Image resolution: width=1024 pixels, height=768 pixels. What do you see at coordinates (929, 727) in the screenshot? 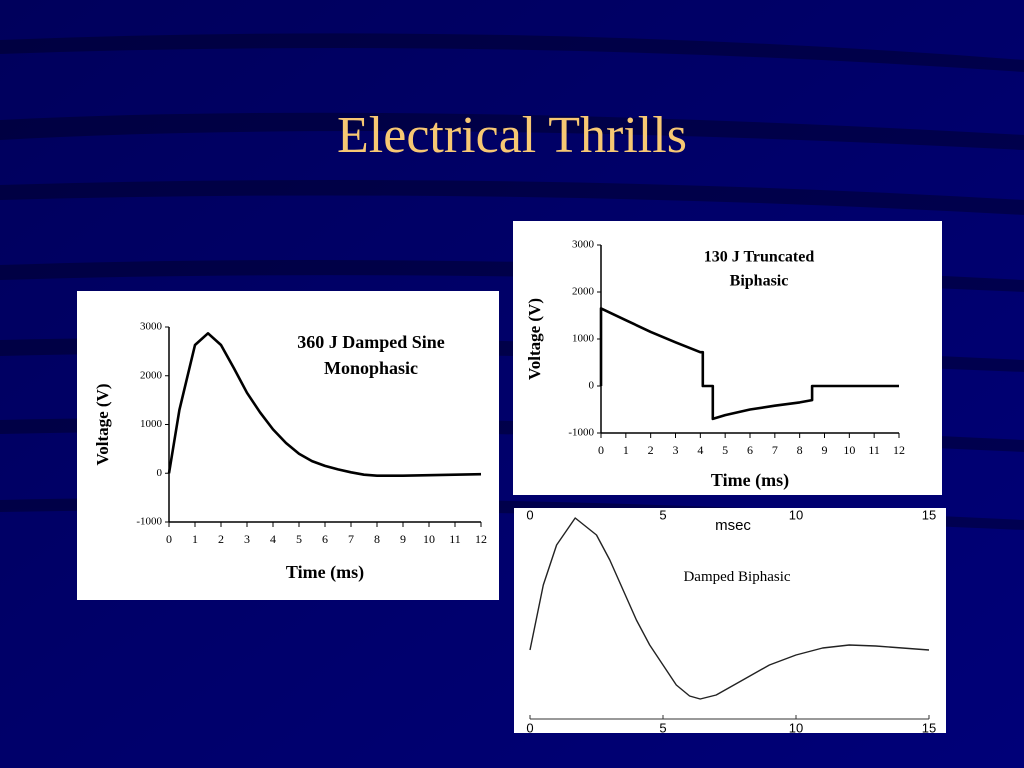
I see `x-tick-label: 15` at bounding box center [929, 727].